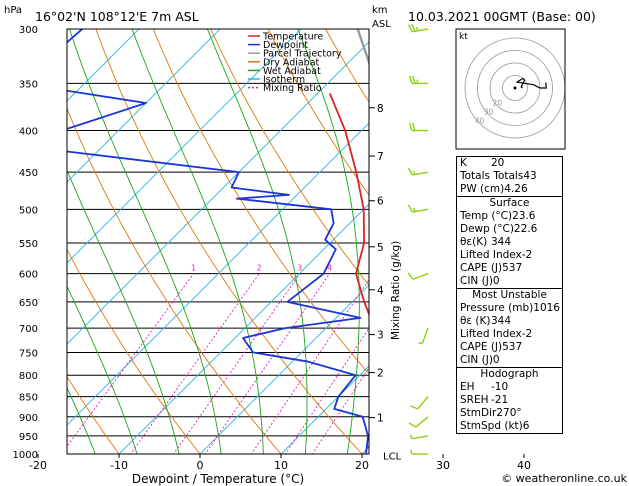  Describe the element at coordinates (525, 229) in the screenshot. I see `surface-value: 22.6` at that location.